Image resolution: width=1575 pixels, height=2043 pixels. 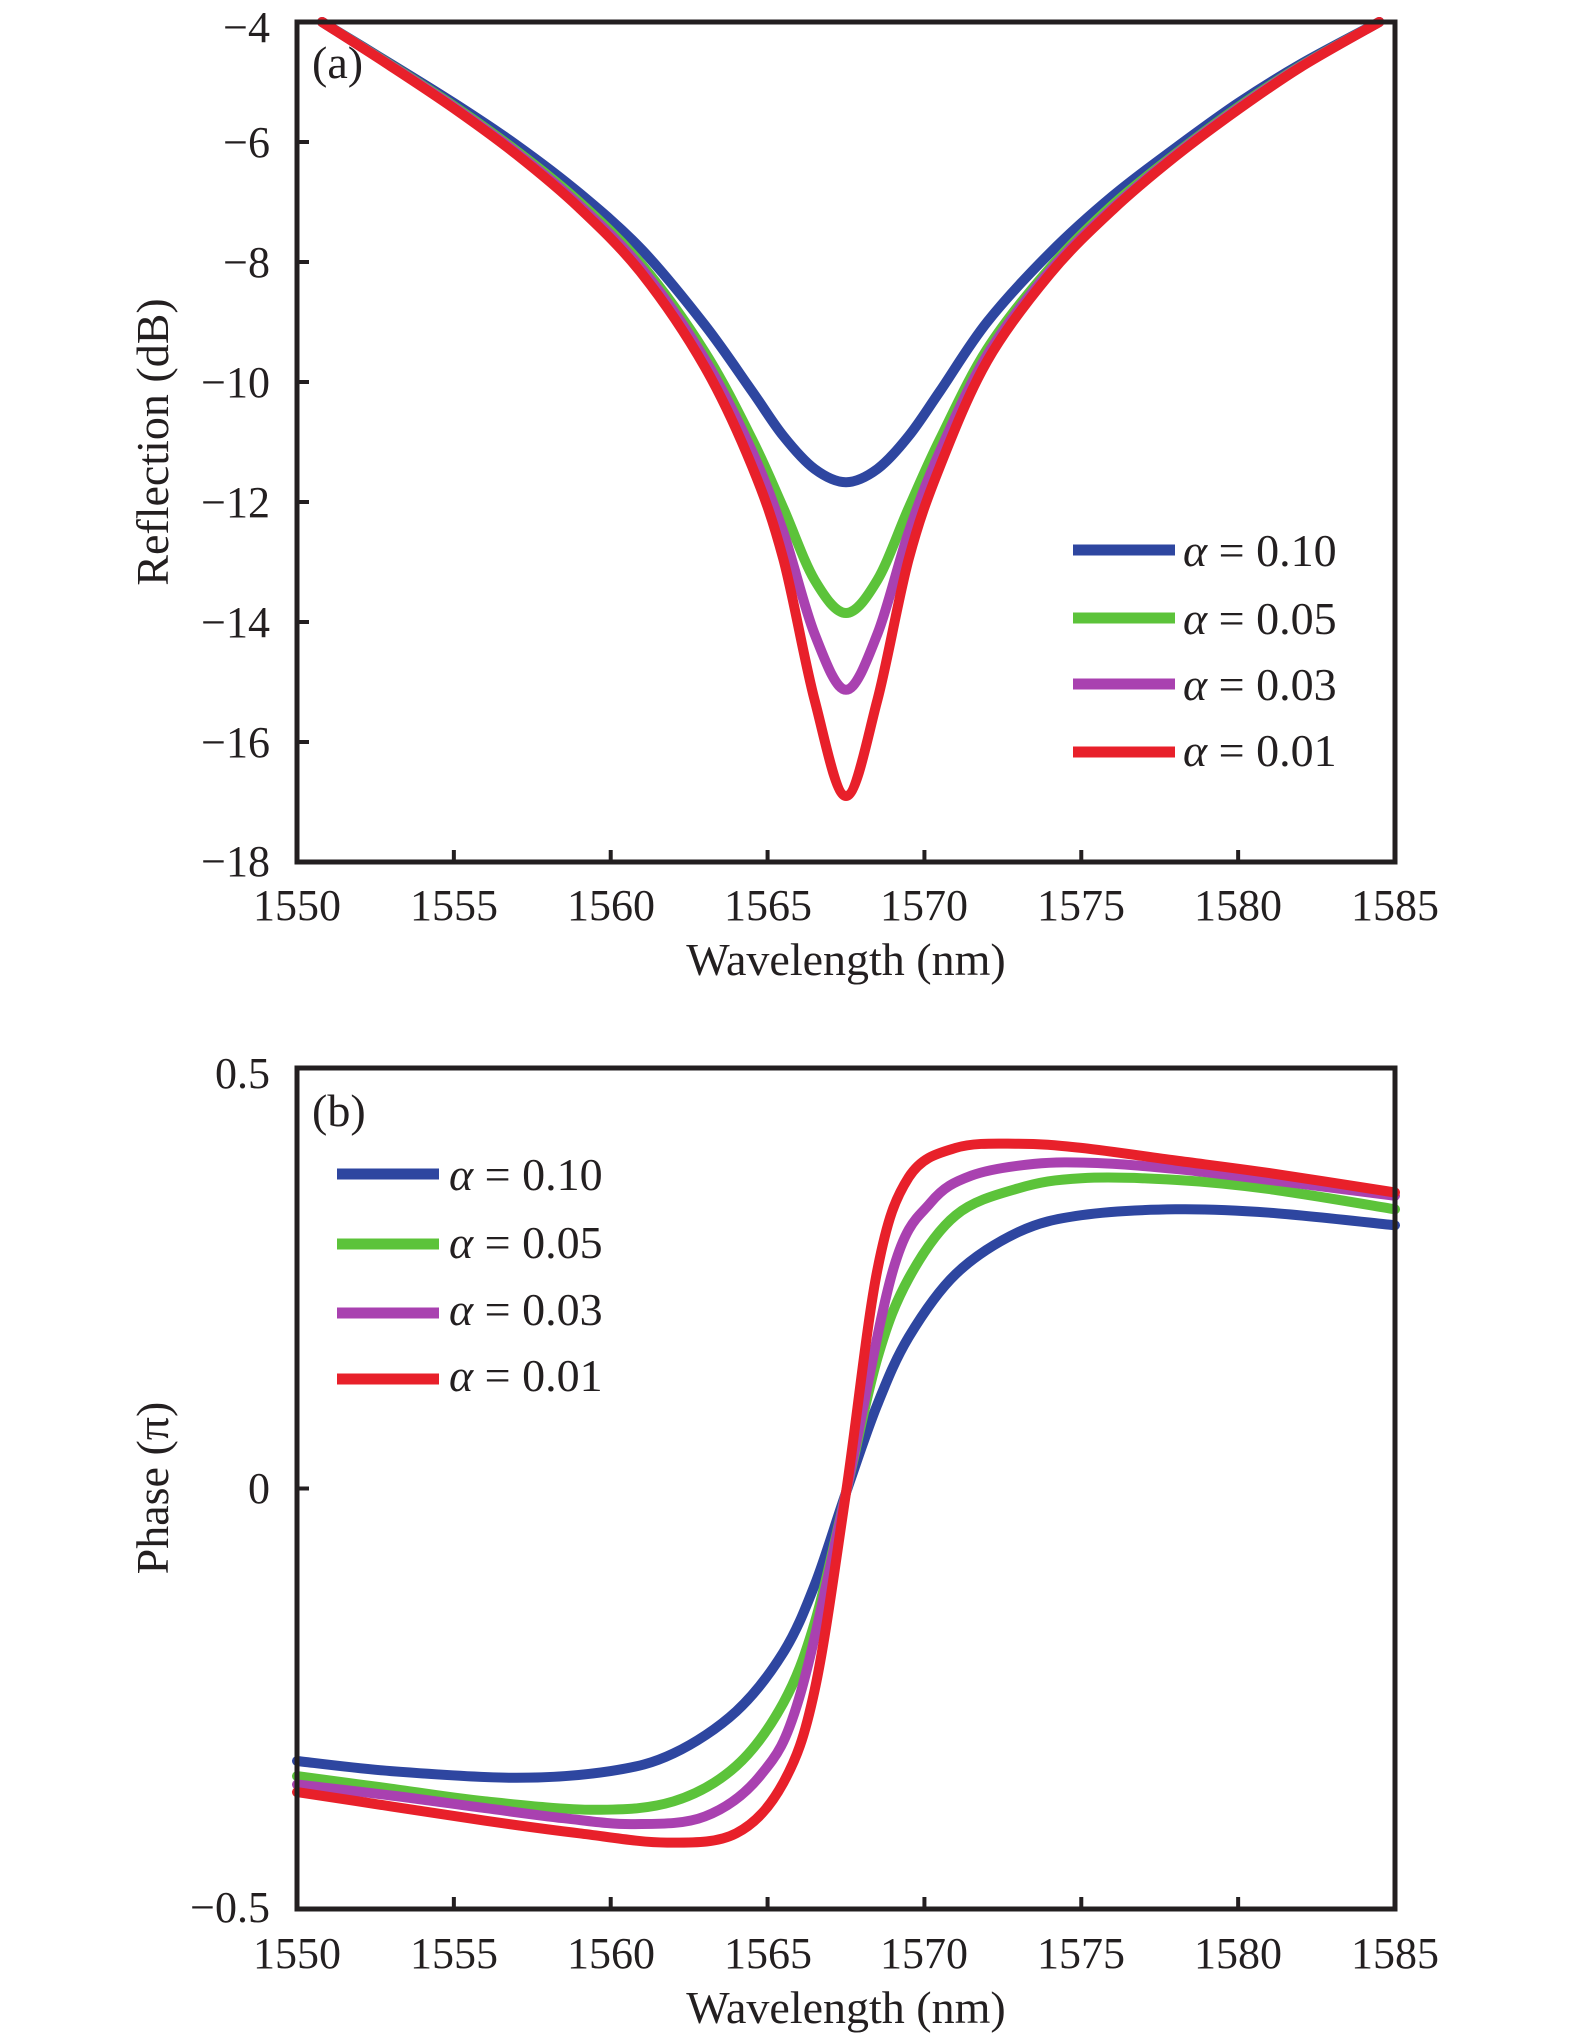 What do you see at coordinates (845, 959) in the screenshot?
I see `panel-a-x-axis-title: Wavelength (nm)` at bounding box center [845, 959].